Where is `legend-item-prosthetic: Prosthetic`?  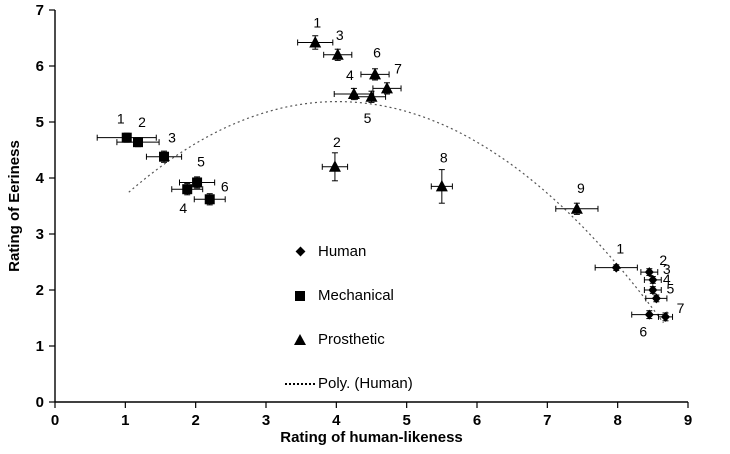 legend-item-prosthetic: Prosthetic is located at coordinates (347, 339).